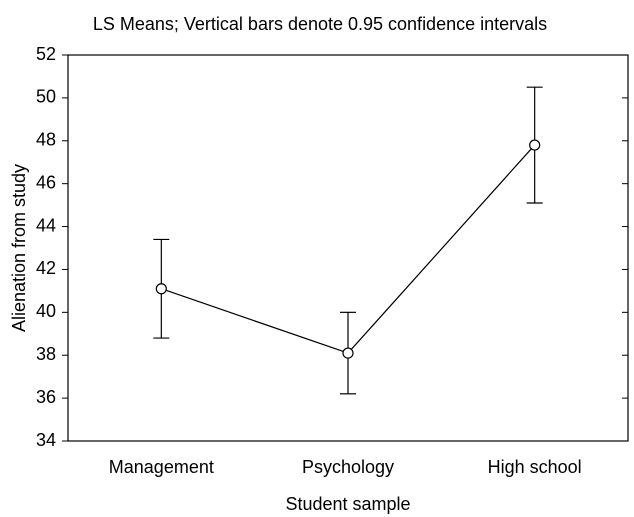  What do you see at coordinates (46, 354) in the screenshot?
I see `y-tick-label: 38` at bounding box center [46, 354].